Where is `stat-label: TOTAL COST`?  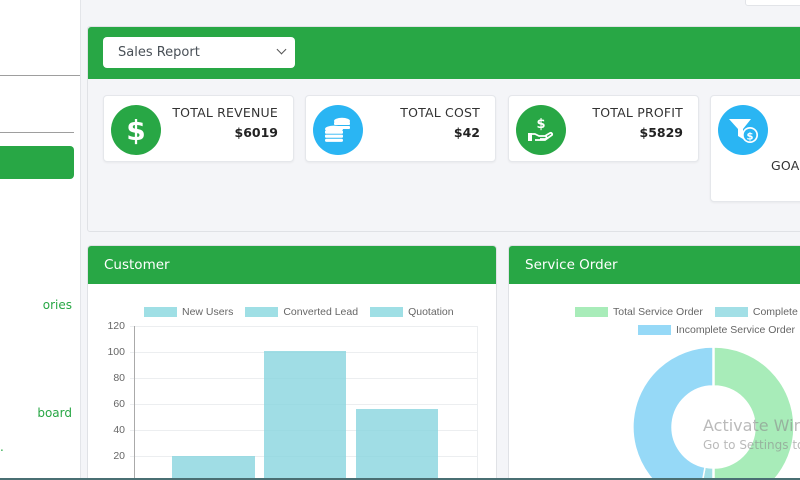 stat-label: TOTAL COST is located at coordinates (440, 112).